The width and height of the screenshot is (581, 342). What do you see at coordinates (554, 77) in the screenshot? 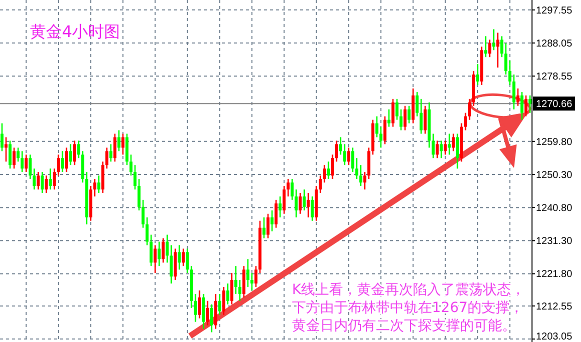
I see `y-tick-label: 1278.55` at bounding box center [554, 77].